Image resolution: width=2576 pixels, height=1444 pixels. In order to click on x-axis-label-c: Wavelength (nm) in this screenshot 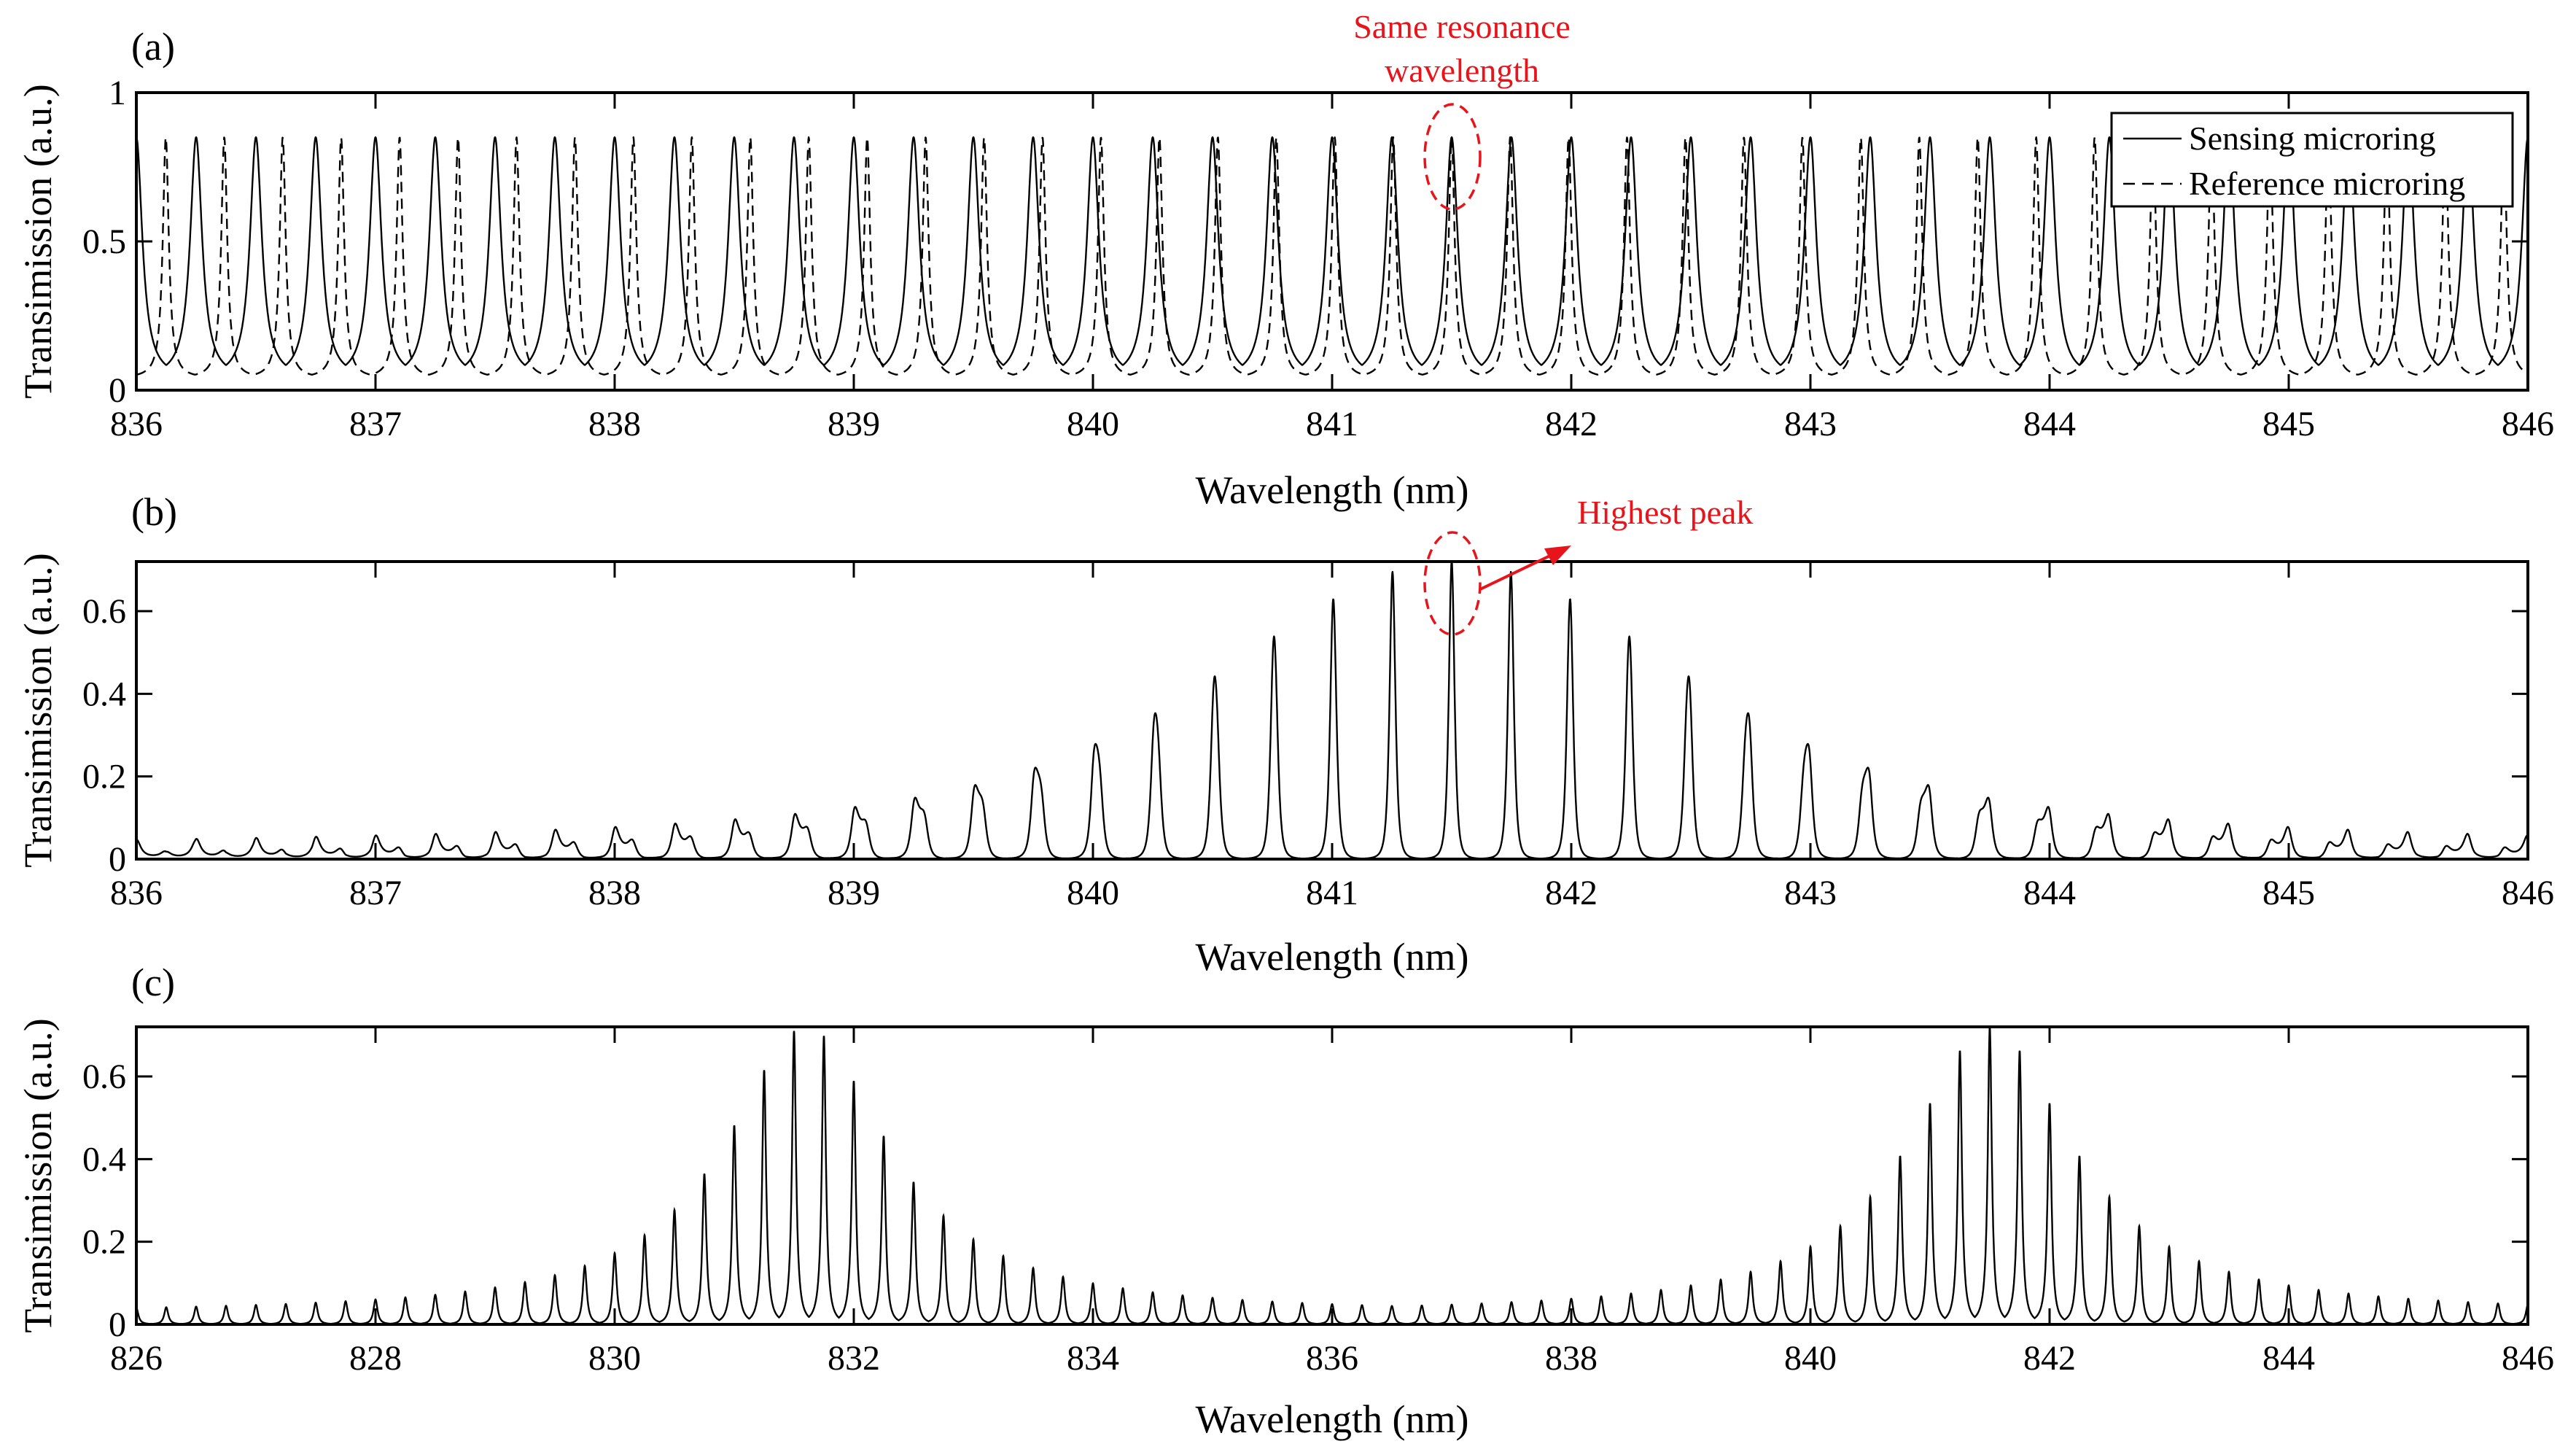, I will do `click(1331, 1419)`.